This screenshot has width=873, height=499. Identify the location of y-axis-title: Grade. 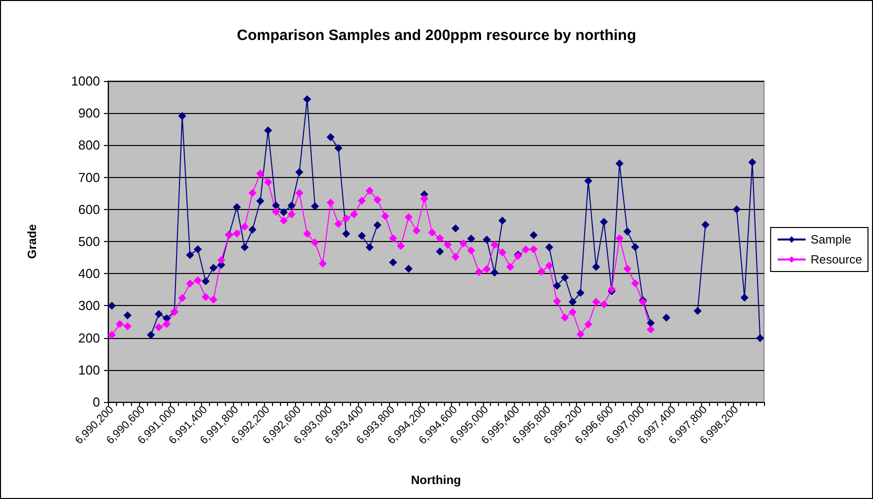
(32, 241).